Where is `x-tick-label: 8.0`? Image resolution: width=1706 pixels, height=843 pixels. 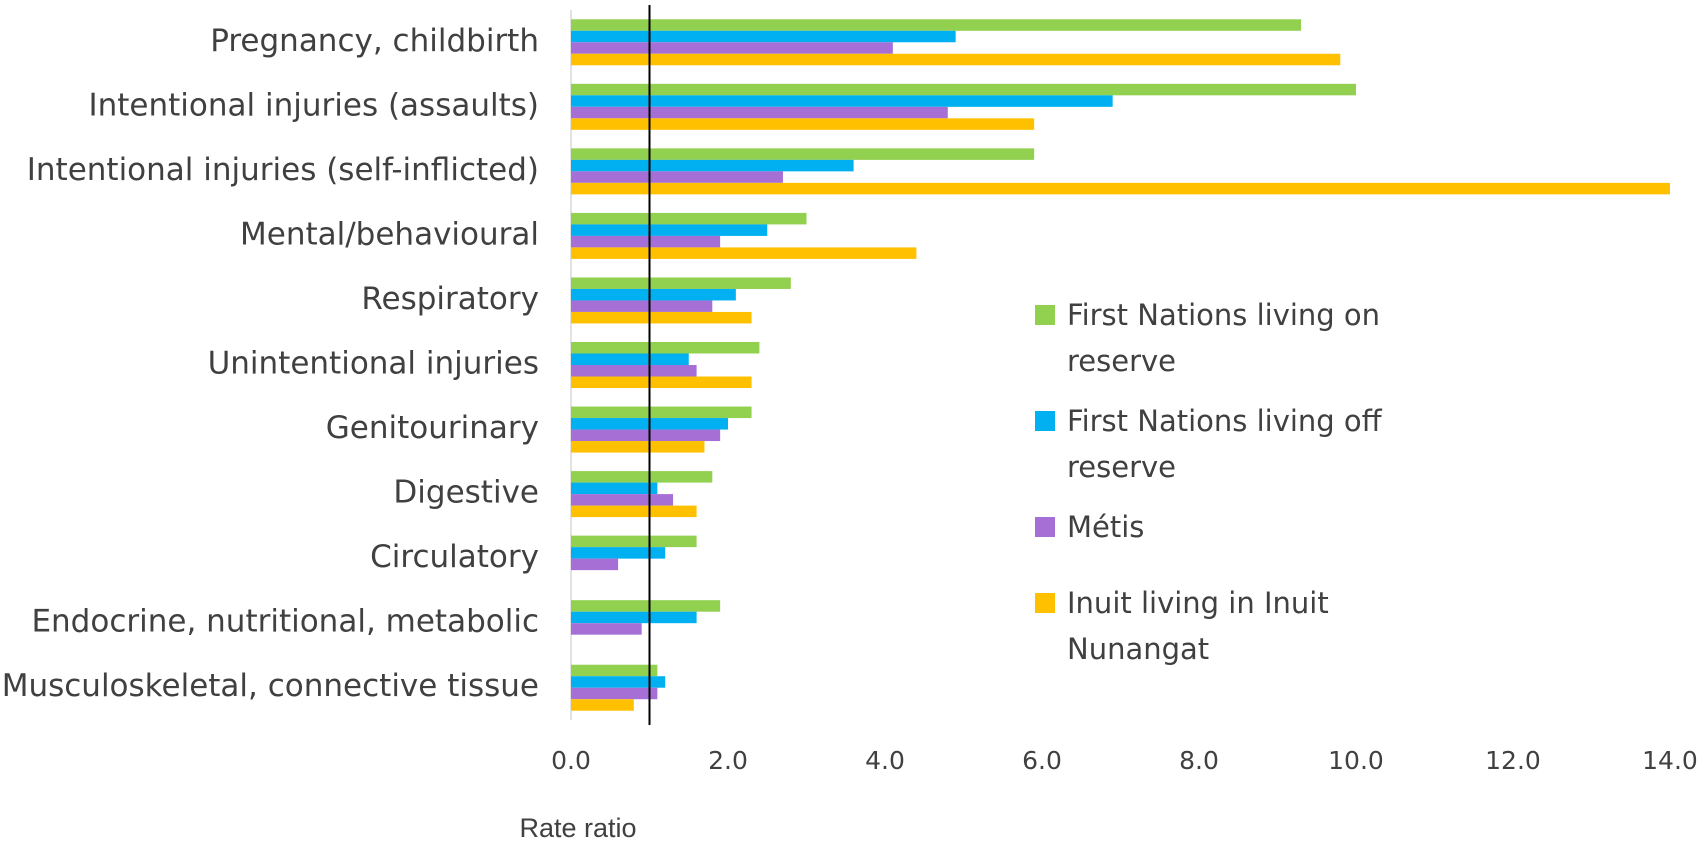 x-tick-label: 8.0 is located at coordinates (1199, 760).